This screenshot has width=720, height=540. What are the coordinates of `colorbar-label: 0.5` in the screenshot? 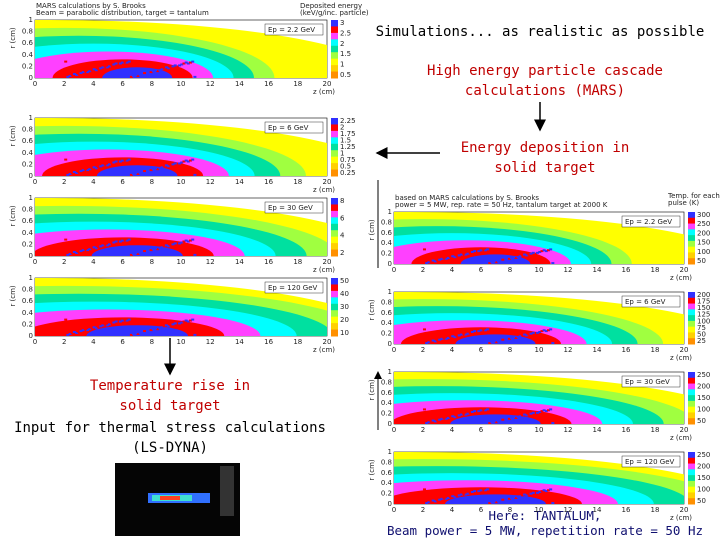 It's located at (345, 167).